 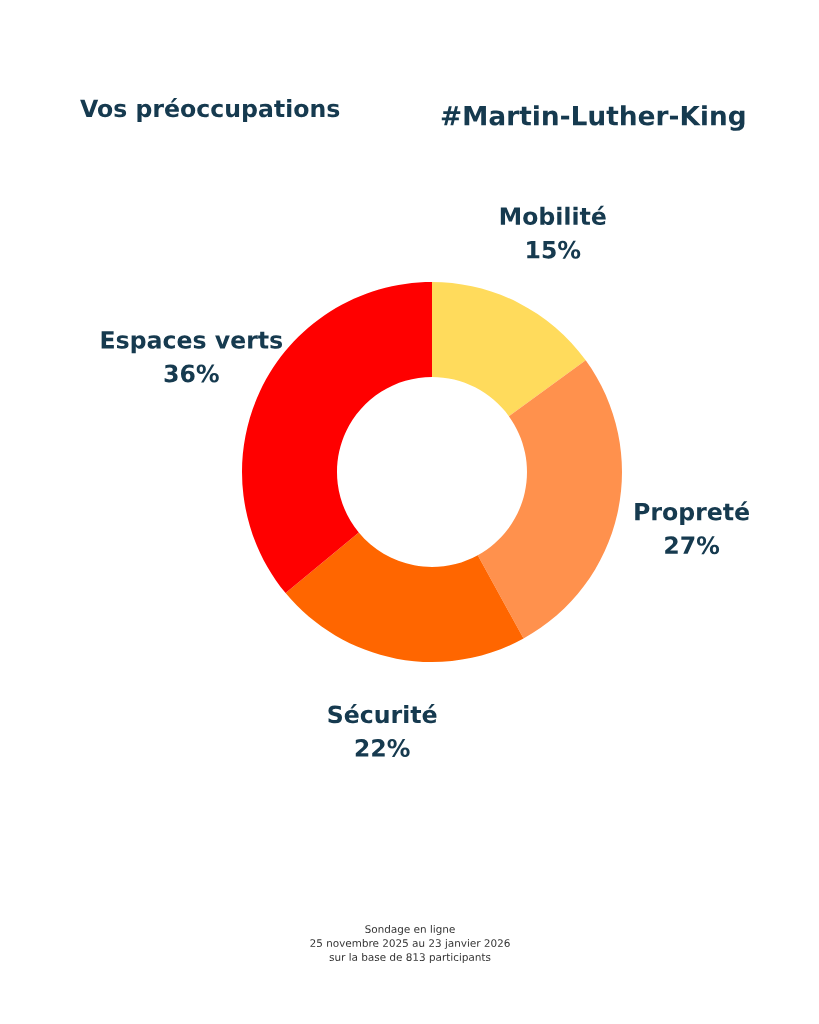 What do you see at coordinates (382, 714) in the screenshot?
I see `slice-label: Sécurité` at bounding box center [382, 714].